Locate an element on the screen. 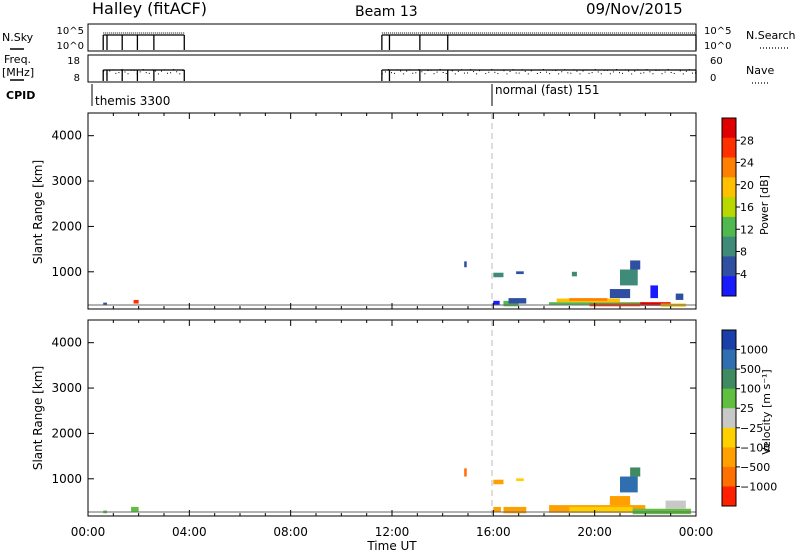 This screenshot has width=800, height=554. colorbar-tick-label: 1000 is located at coordinates (754, 350).